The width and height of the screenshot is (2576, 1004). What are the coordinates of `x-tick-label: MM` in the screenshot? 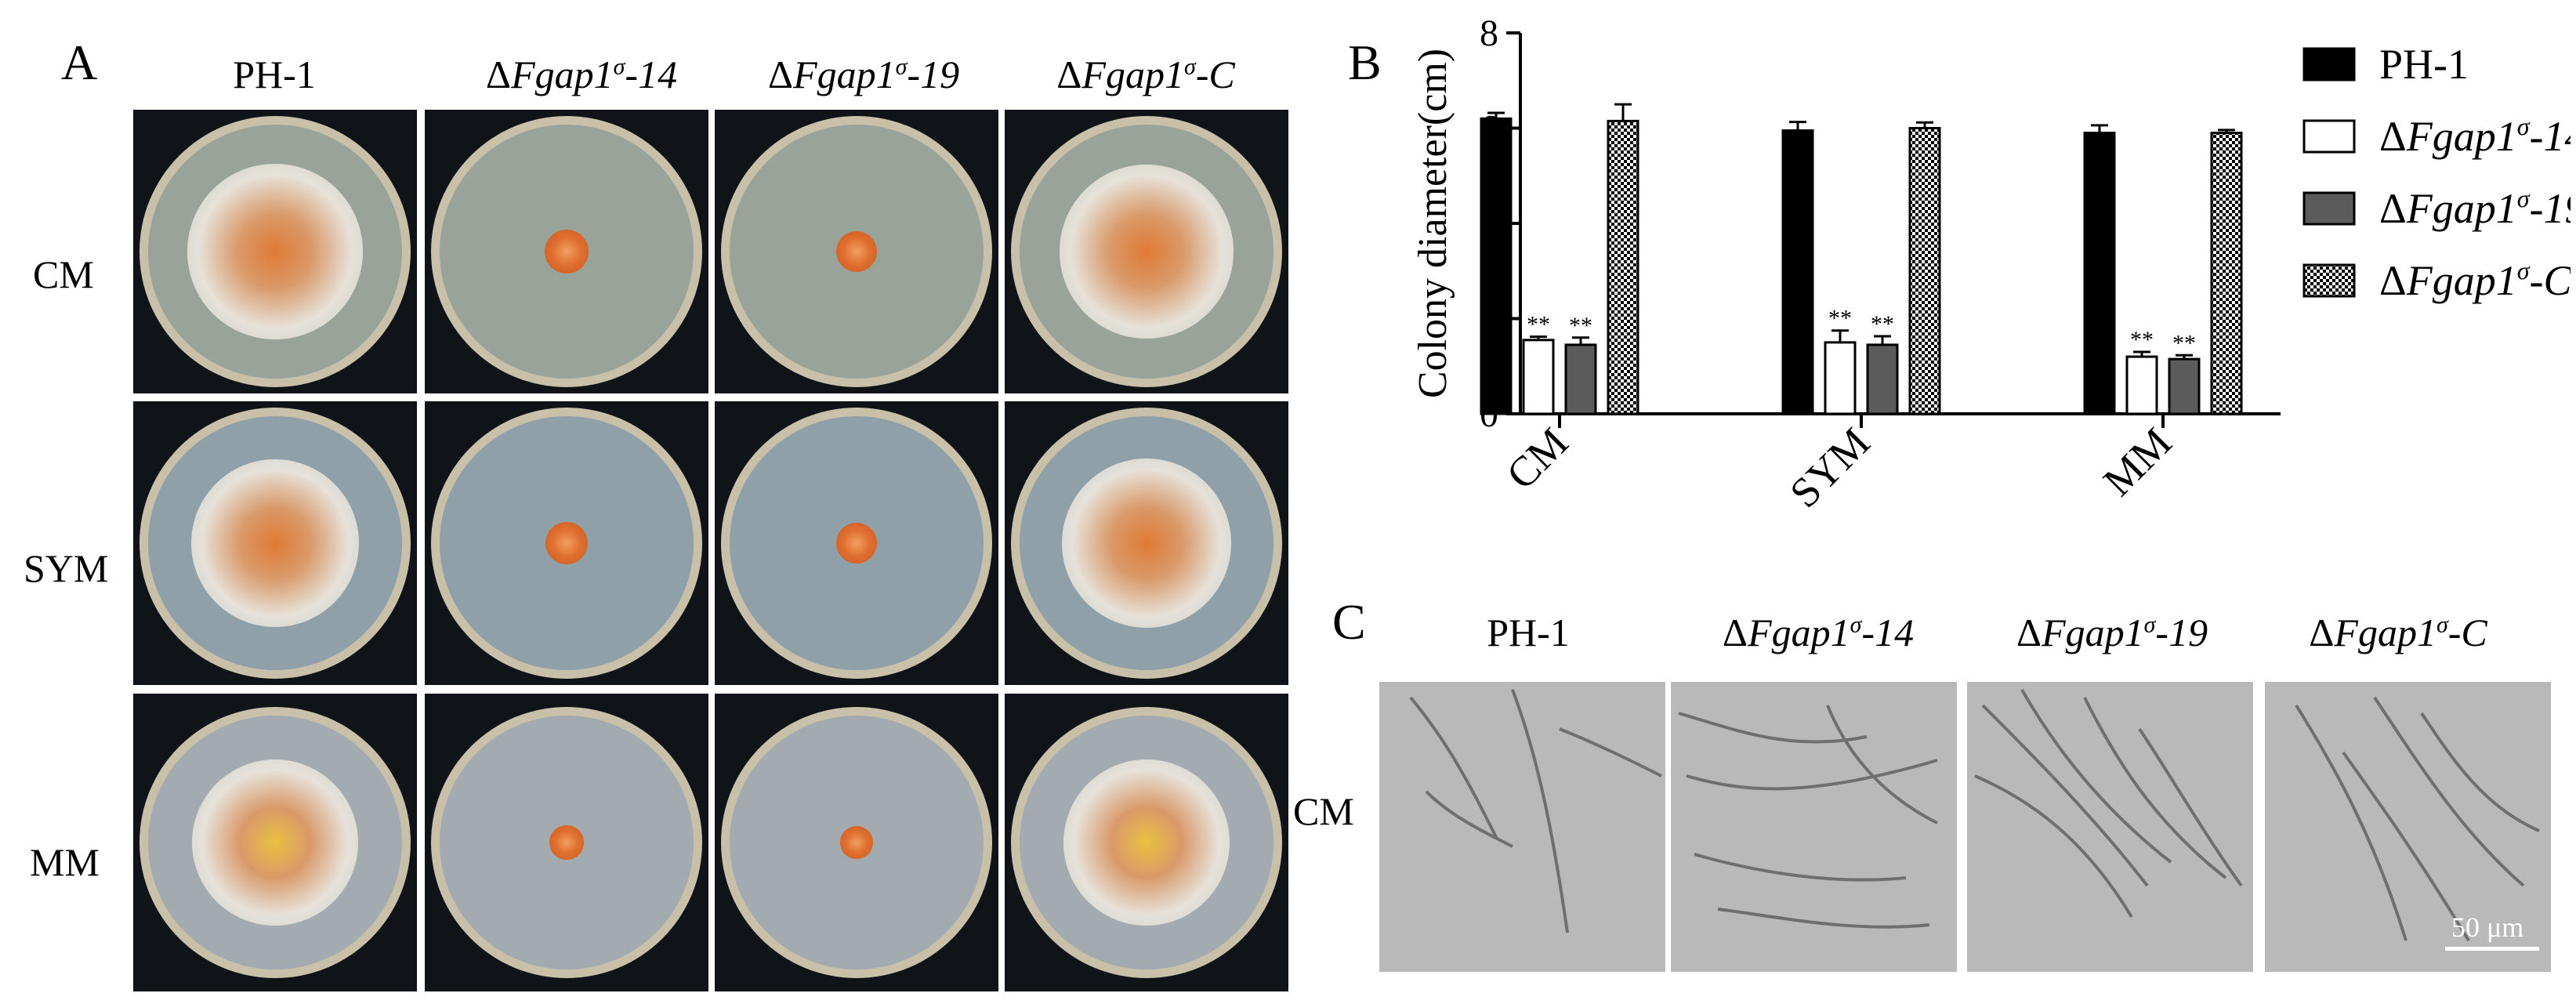 It's located at (2137, 462).